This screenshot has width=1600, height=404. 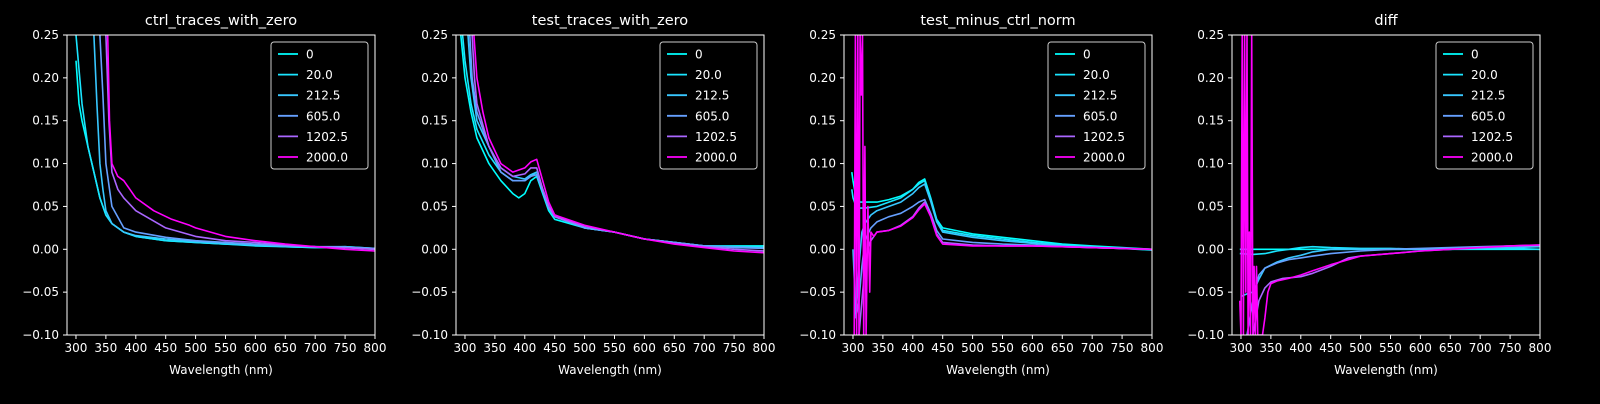 What do you see at coordinates (221, 21) in the screenshot?
I see `chart-title: ctrl_traces_with_zero` at bounding box center [221, 21].